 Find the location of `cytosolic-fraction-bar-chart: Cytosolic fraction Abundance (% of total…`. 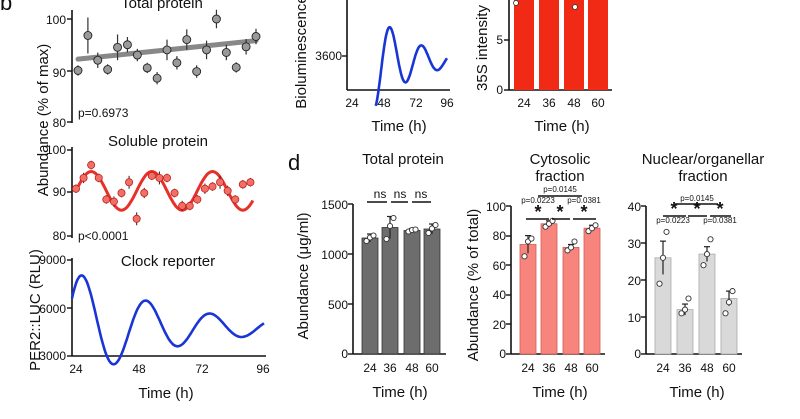

cytosolic-fraction-bar-chart: Cytosolic fraction Abundance (% of total… is located at coordinates (535, 276).